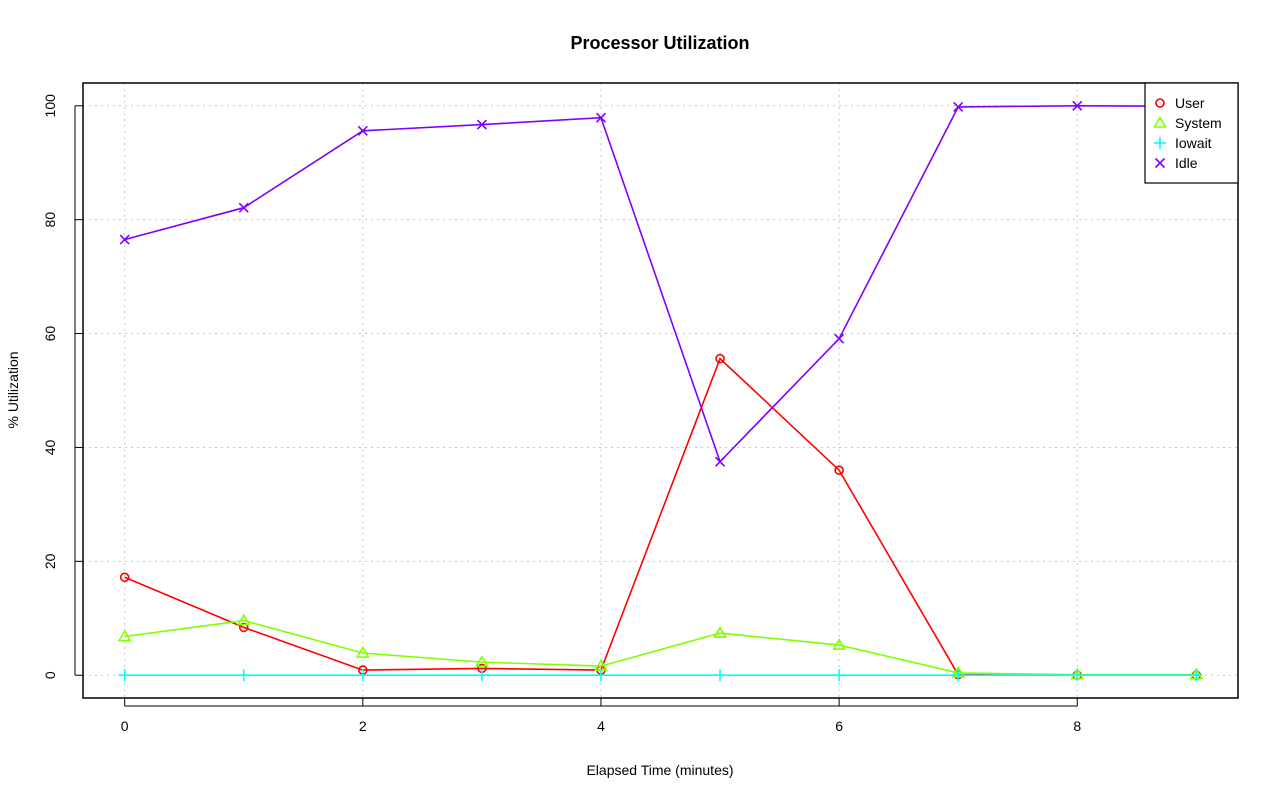  Describe the element at coordinates (50, 447) in the screenshot. I see `y-tick-label: 40` at that location.